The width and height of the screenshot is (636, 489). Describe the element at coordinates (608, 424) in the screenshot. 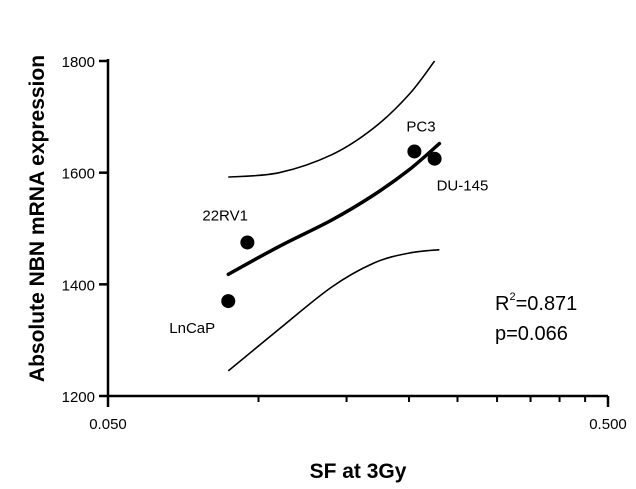

I see `x-tick-label: 0.500` at that location.